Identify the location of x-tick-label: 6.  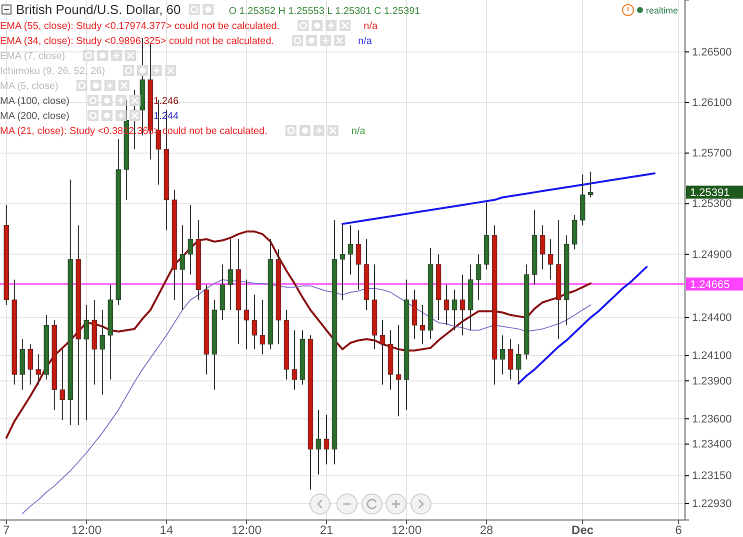
(678, 530).